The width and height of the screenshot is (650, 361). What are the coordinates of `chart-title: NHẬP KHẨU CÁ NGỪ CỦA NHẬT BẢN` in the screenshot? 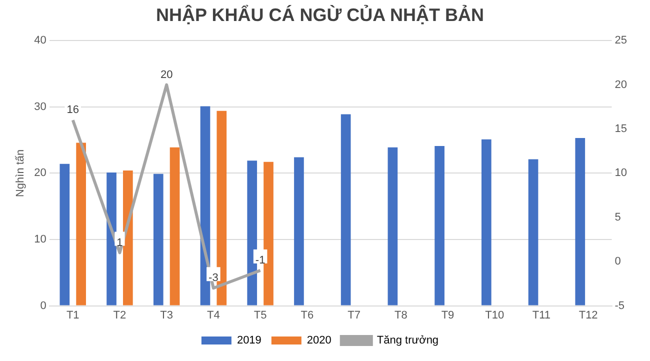 It's located at (320, 14).